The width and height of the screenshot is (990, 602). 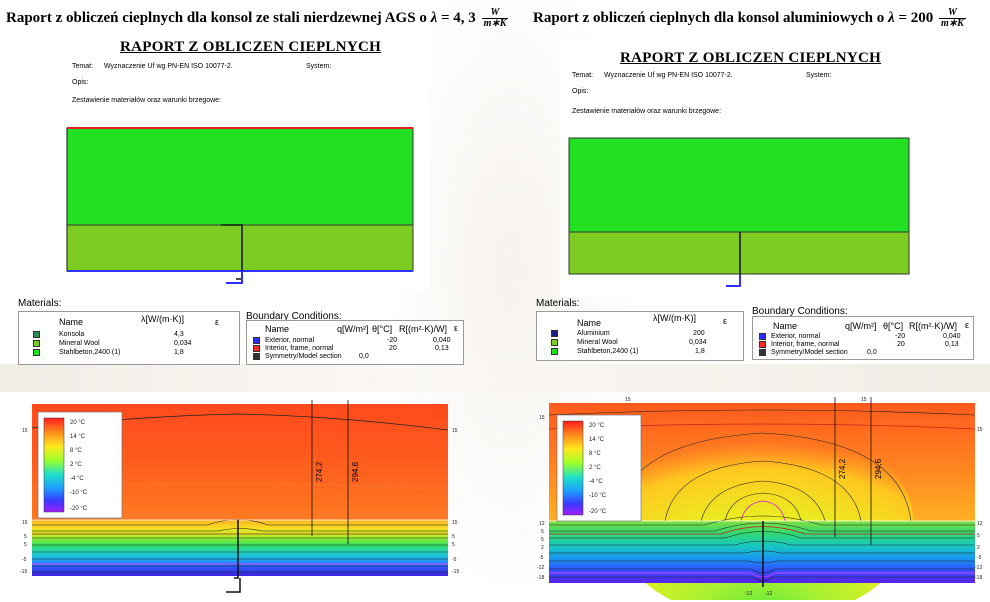 I want to click on right-legend-0: 20 °C, so click(x=597, y=426).